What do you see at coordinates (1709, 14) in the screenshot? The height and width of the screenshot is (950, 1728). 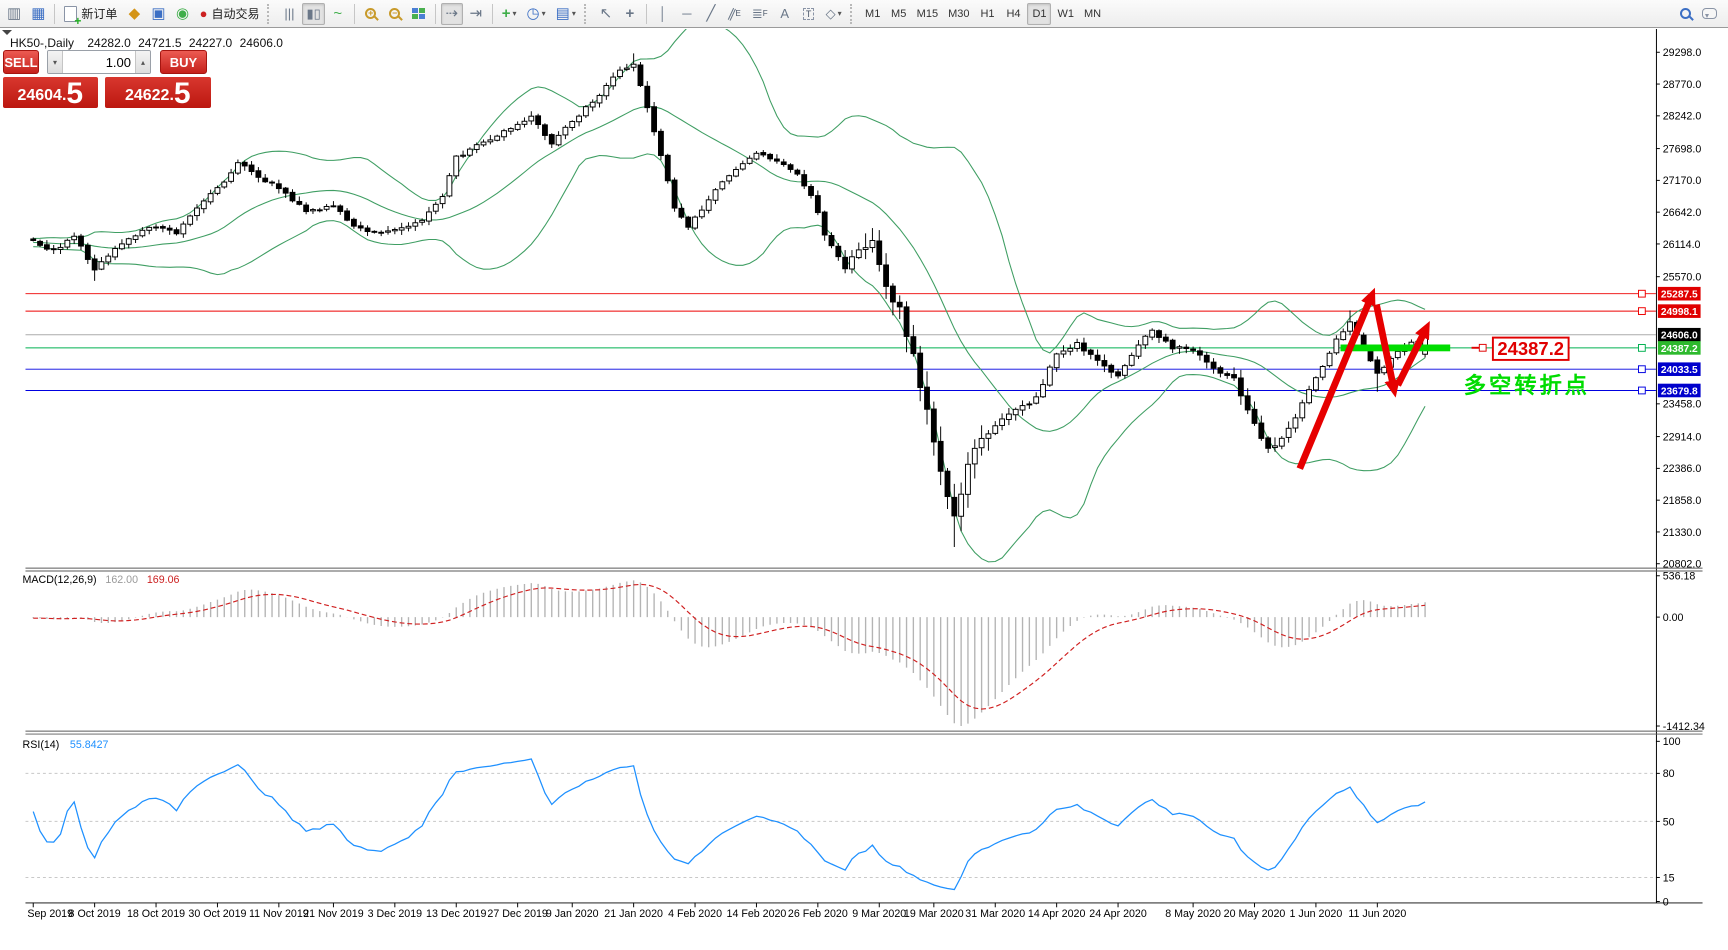 I see `chat-button` at bounding box center [1709, 14].